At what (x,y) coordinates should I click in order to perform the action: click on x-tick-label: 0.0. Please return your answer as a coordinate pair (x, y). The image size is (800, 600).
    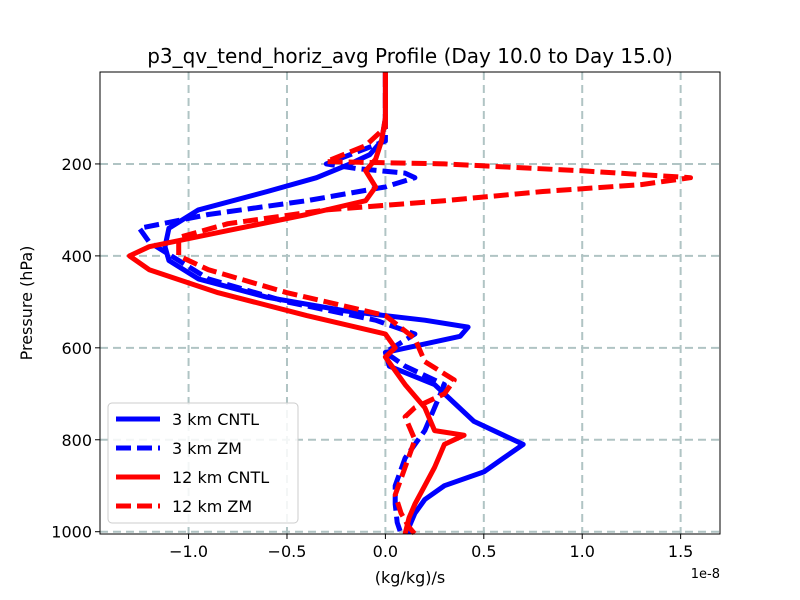
    Looking at the image, I should click on (385, 551).